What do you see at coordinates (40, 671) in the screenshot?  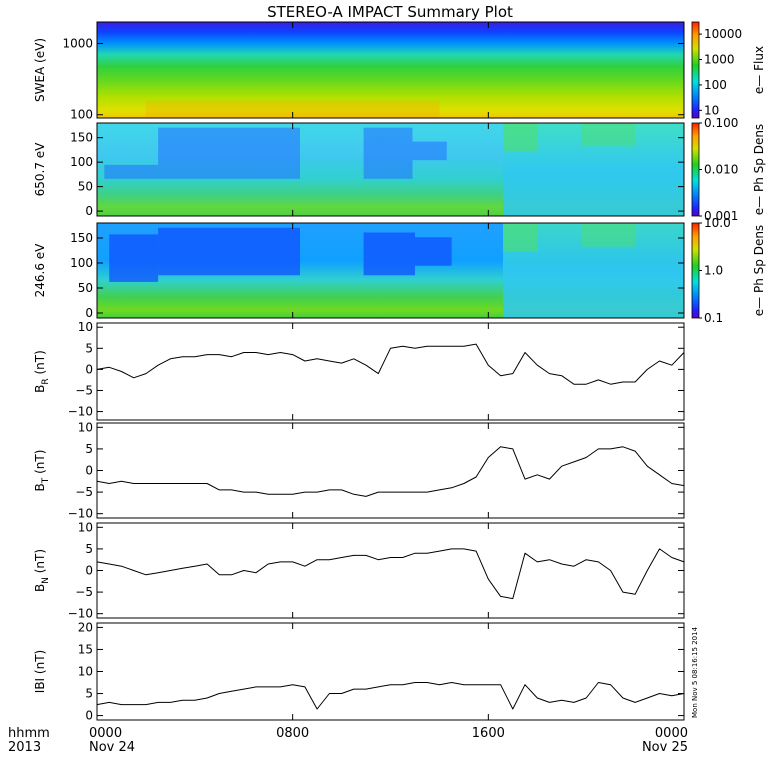 I see `y-axis-label: IBI (nT)` at bounding box center [40, 671].